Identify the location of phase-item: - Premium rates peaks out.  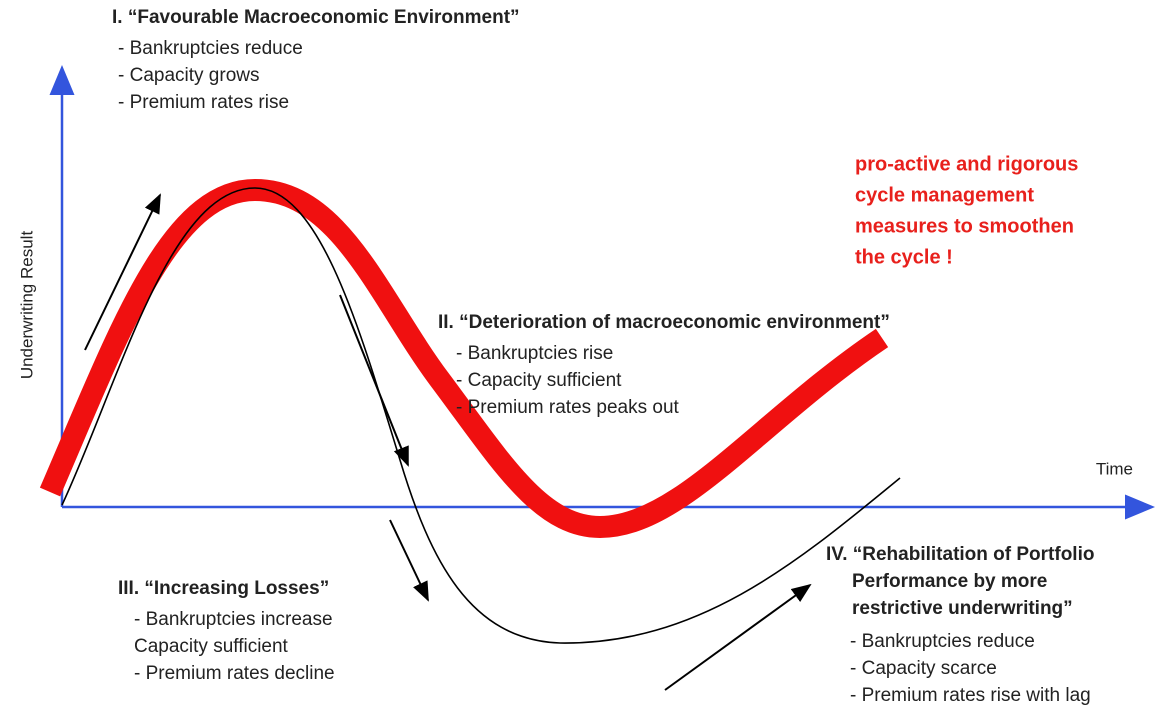
(568, 407).